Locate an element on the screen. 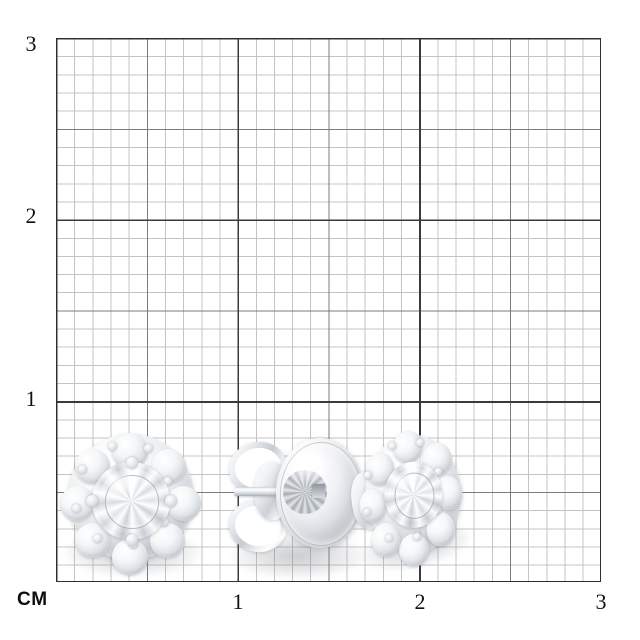 The image size is (640, 640). x-axis-tick-1: 1 is located at coordinates (238, 601).